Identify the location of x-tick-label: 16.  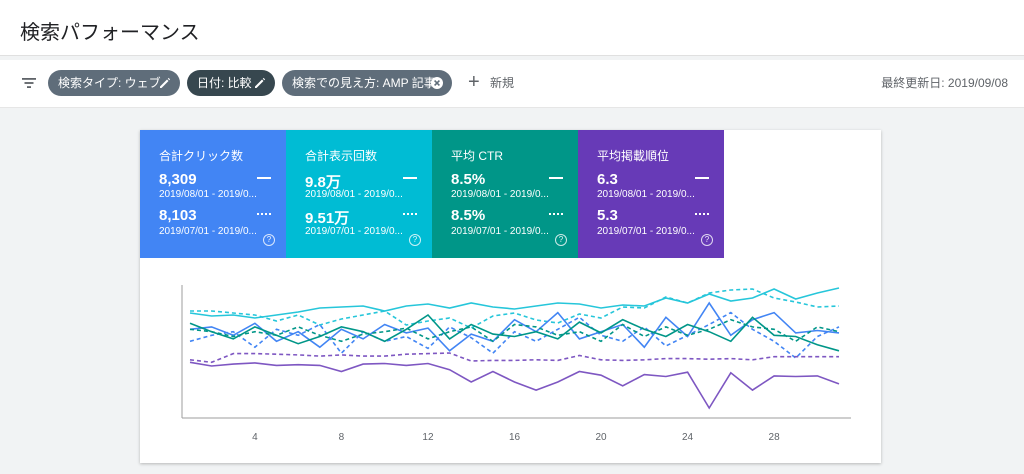
(515, 437).